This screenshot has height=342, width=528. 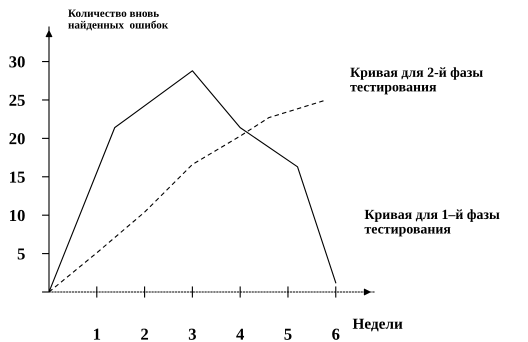 What do you see at coordinates (17, 100) in the screenshot?
I see `y-tick-label: 25` at bounding box center [17, 100].